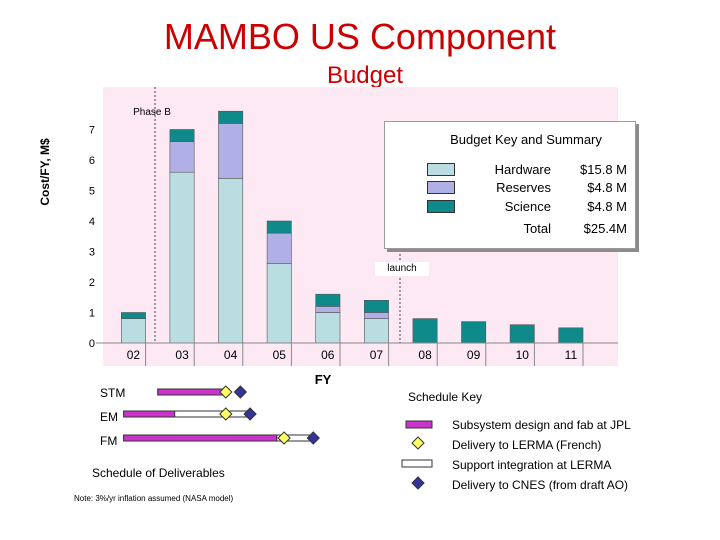 The width and height of the screenshot is (720, 540). Describe the element at coordinates (152, 112) in the screenshot. I see `phase-b-label: Phase B` at that location.